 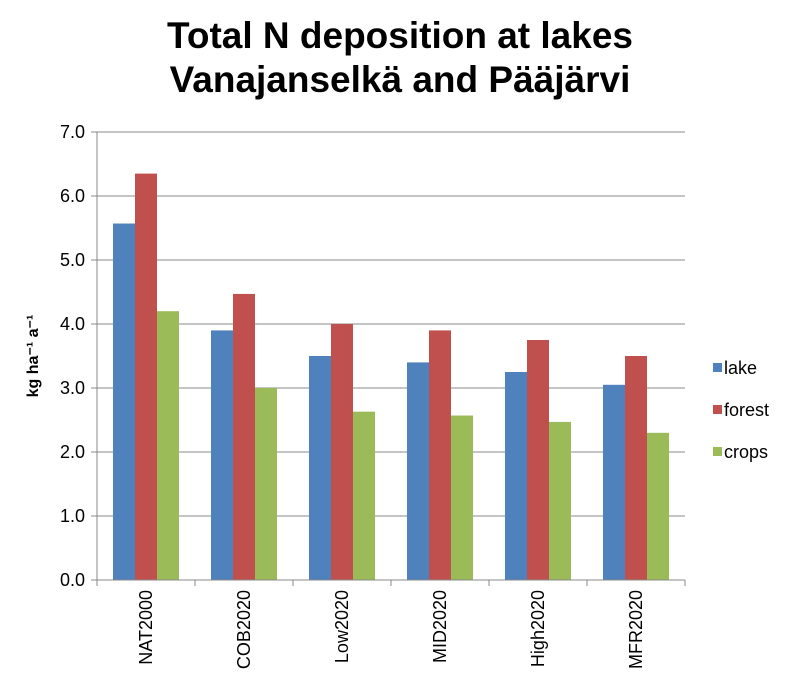 I want to click on x-tick-label: High2020, so click(x=538, y=628).